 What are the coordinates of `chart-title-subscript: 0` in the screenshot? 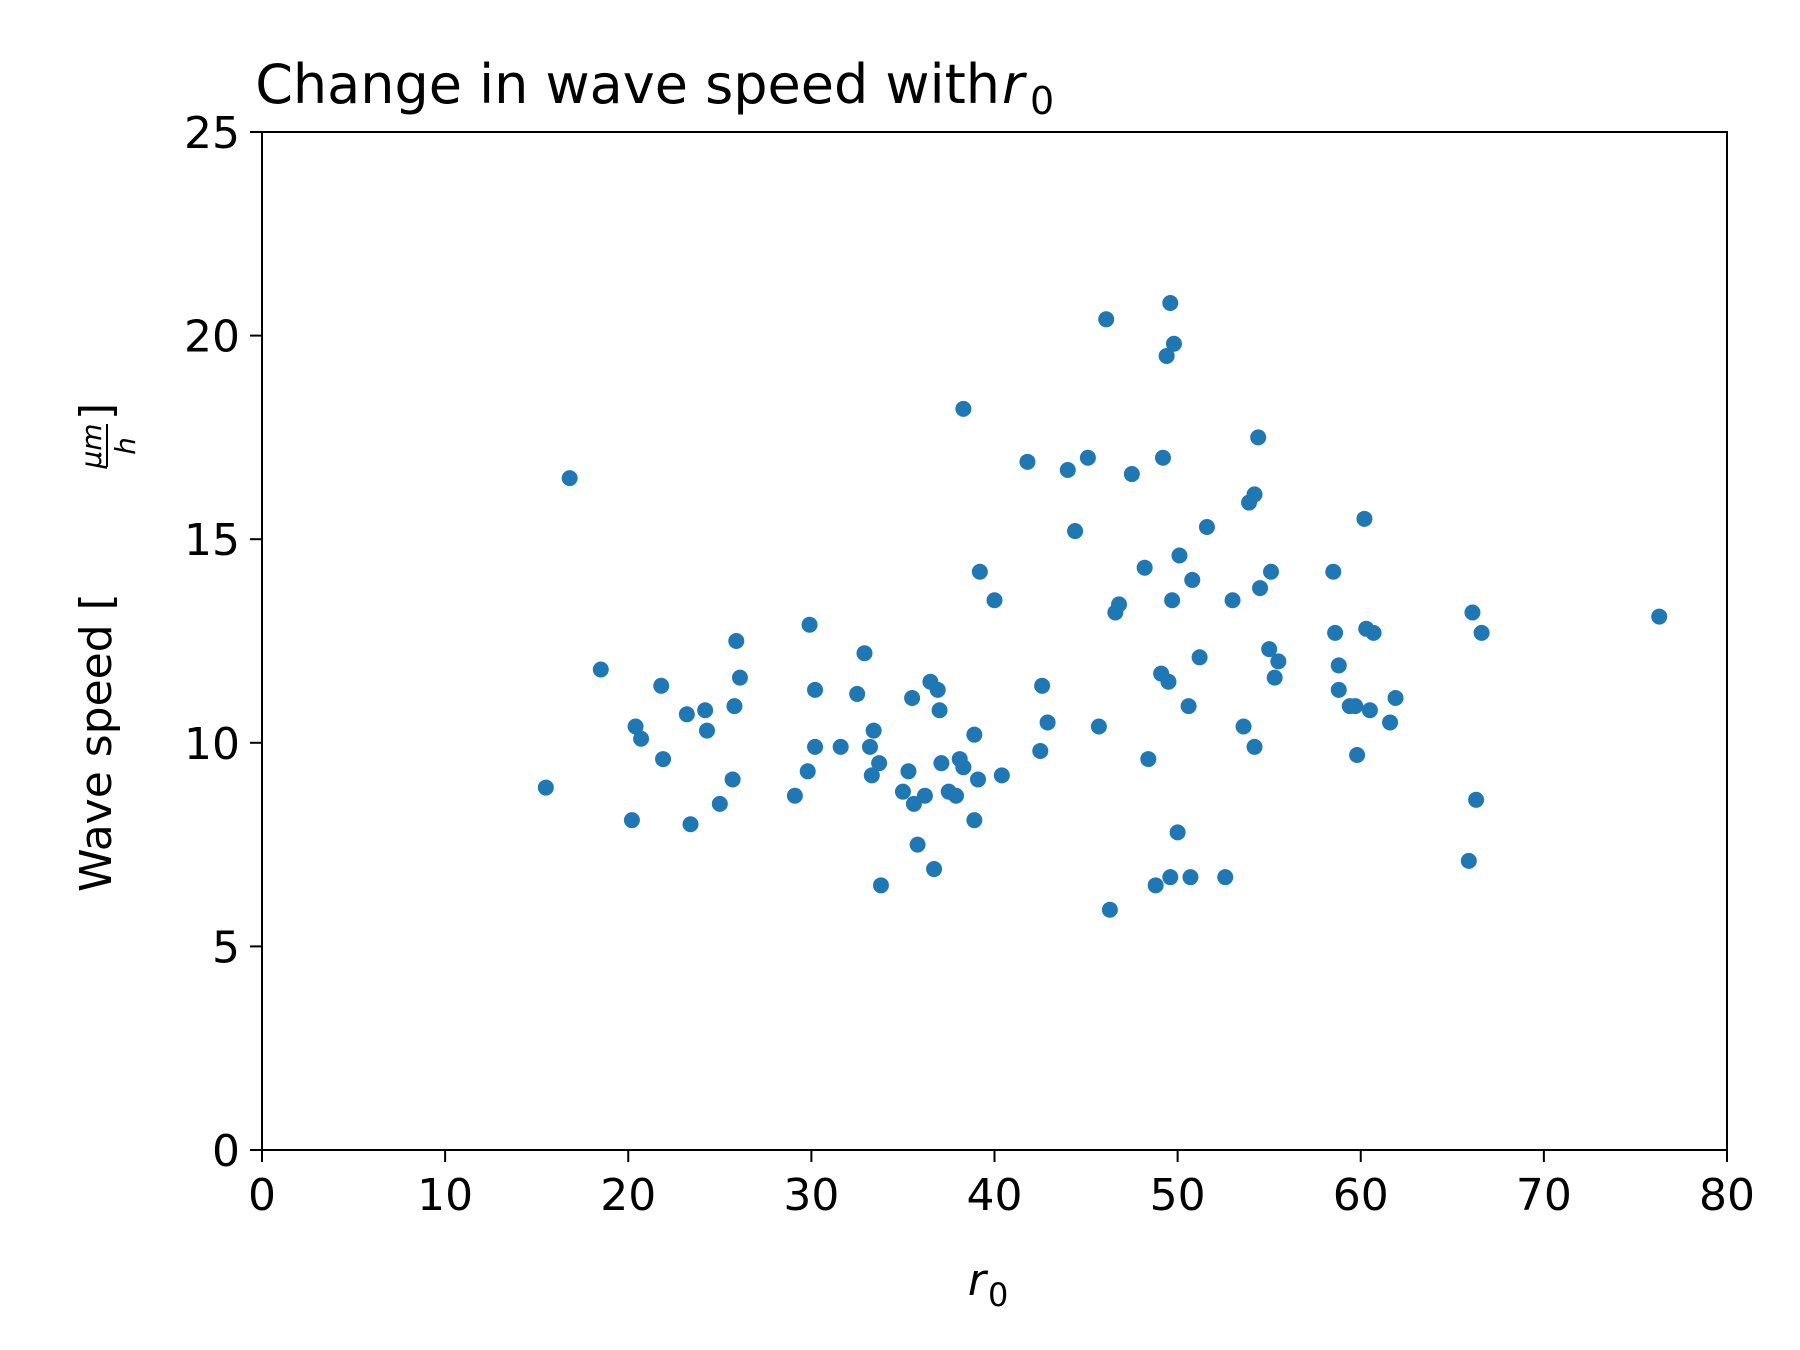 It's located at (1042, 101).